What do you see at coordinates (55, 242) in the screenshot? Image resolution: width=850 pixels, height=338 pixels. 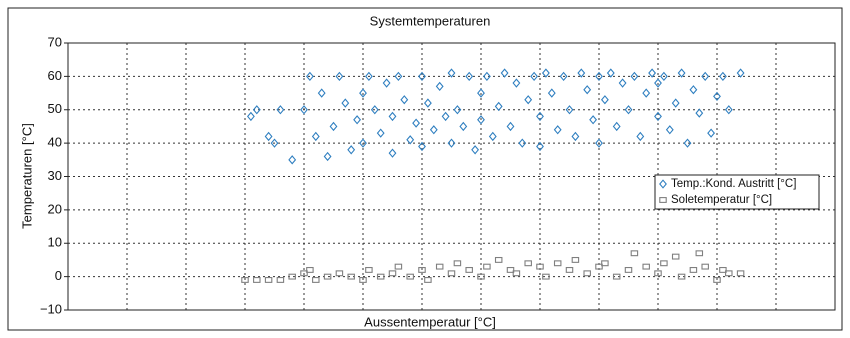 I see `y-tick-label: 10` at bounding box center [55, 242].